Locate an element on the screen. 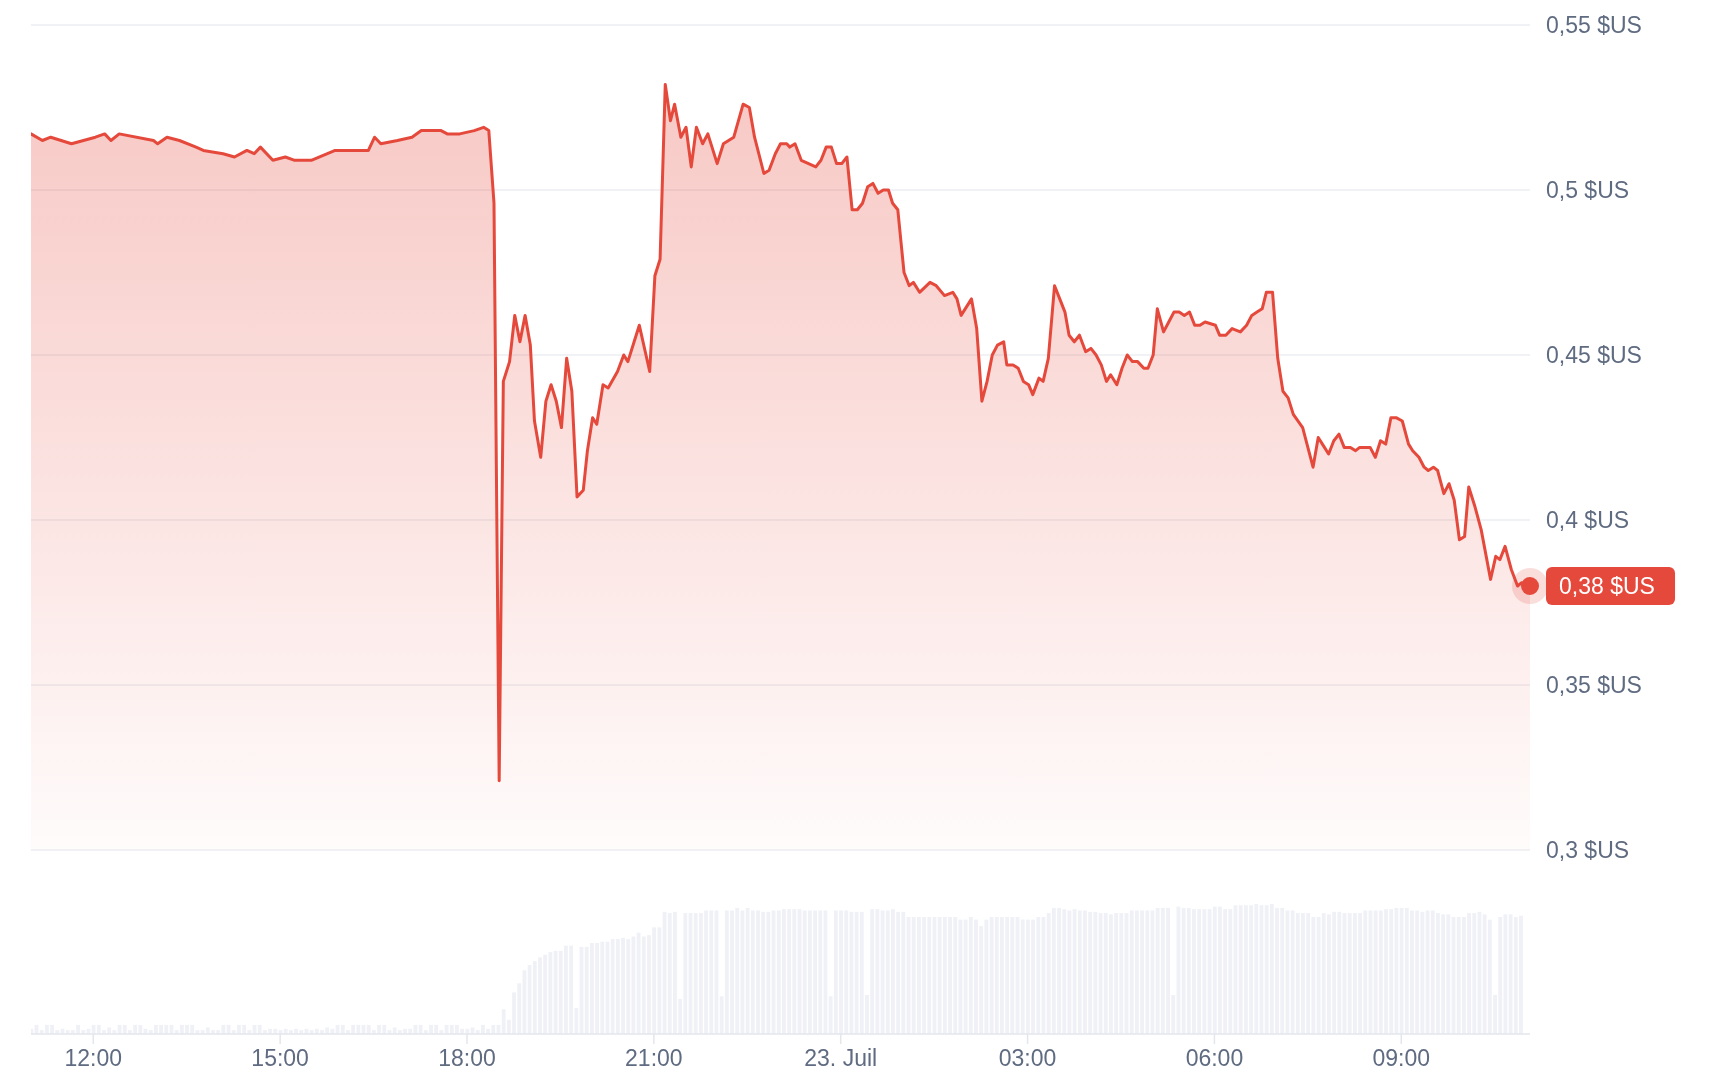  annotation: 0,38 $US is located at coordinates (1607, 586).